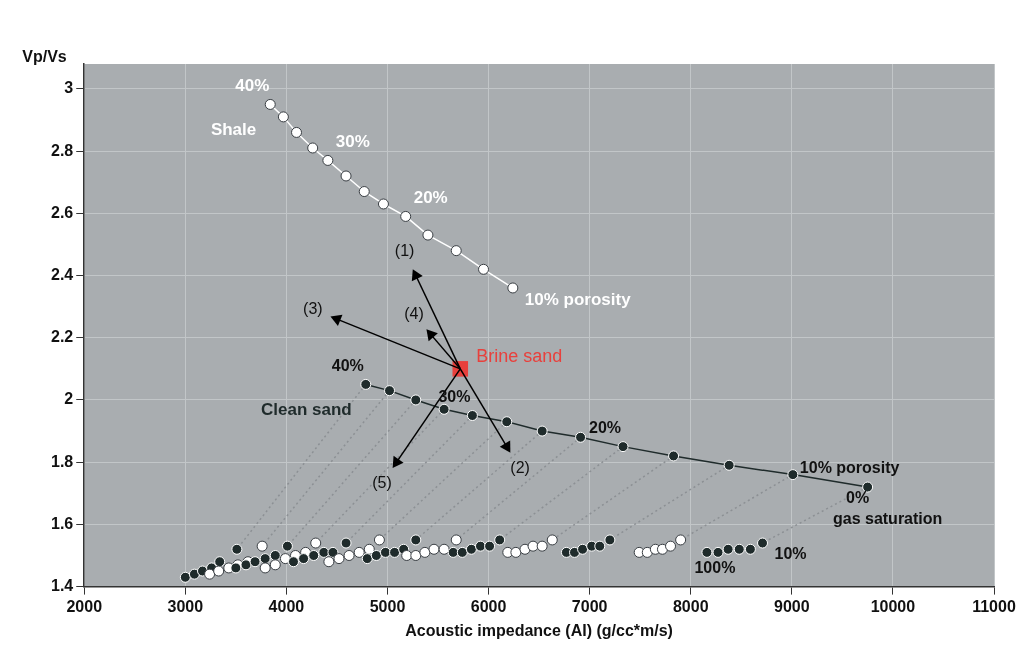 The height and width of the screenshot is (655, 1030). What do you see at coordinates (539, 630) in the screenshot?
I see `x-axis-title: Acoustic impedance (AI) (g/cc*m/s)` at bounding box center [539, 630].